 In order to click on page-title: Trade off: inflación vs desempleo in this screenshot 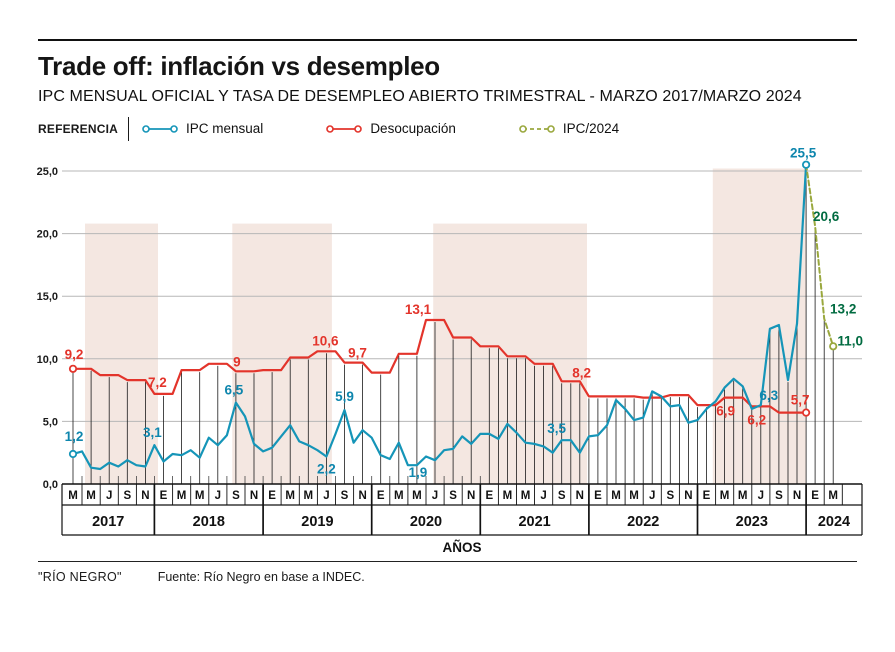, I will do `click(239, 66)`.